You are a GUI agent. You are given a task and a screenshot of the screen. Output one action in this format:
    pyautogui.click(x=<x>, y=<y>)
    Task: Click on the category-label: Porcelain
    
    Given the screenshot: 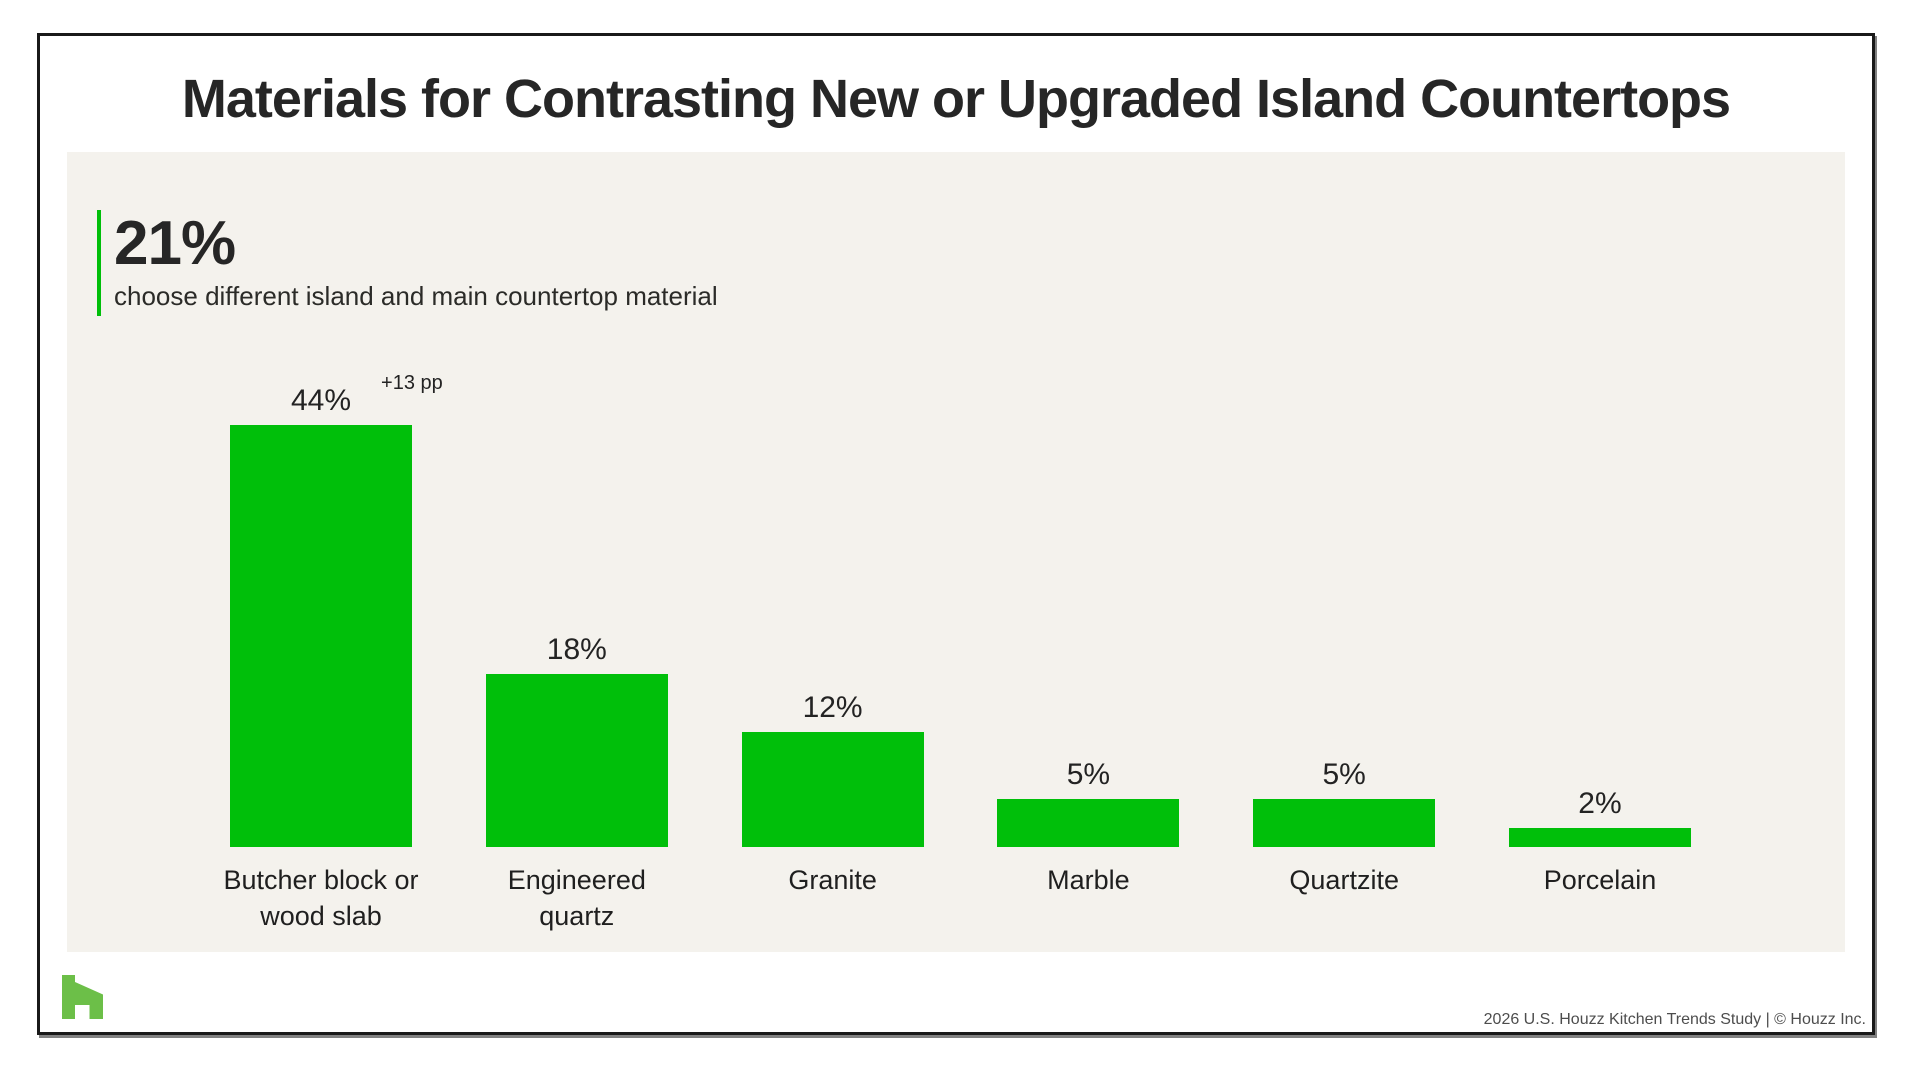 What is the action you would take?
    pyautogui.click(x=1600, y=880)
    